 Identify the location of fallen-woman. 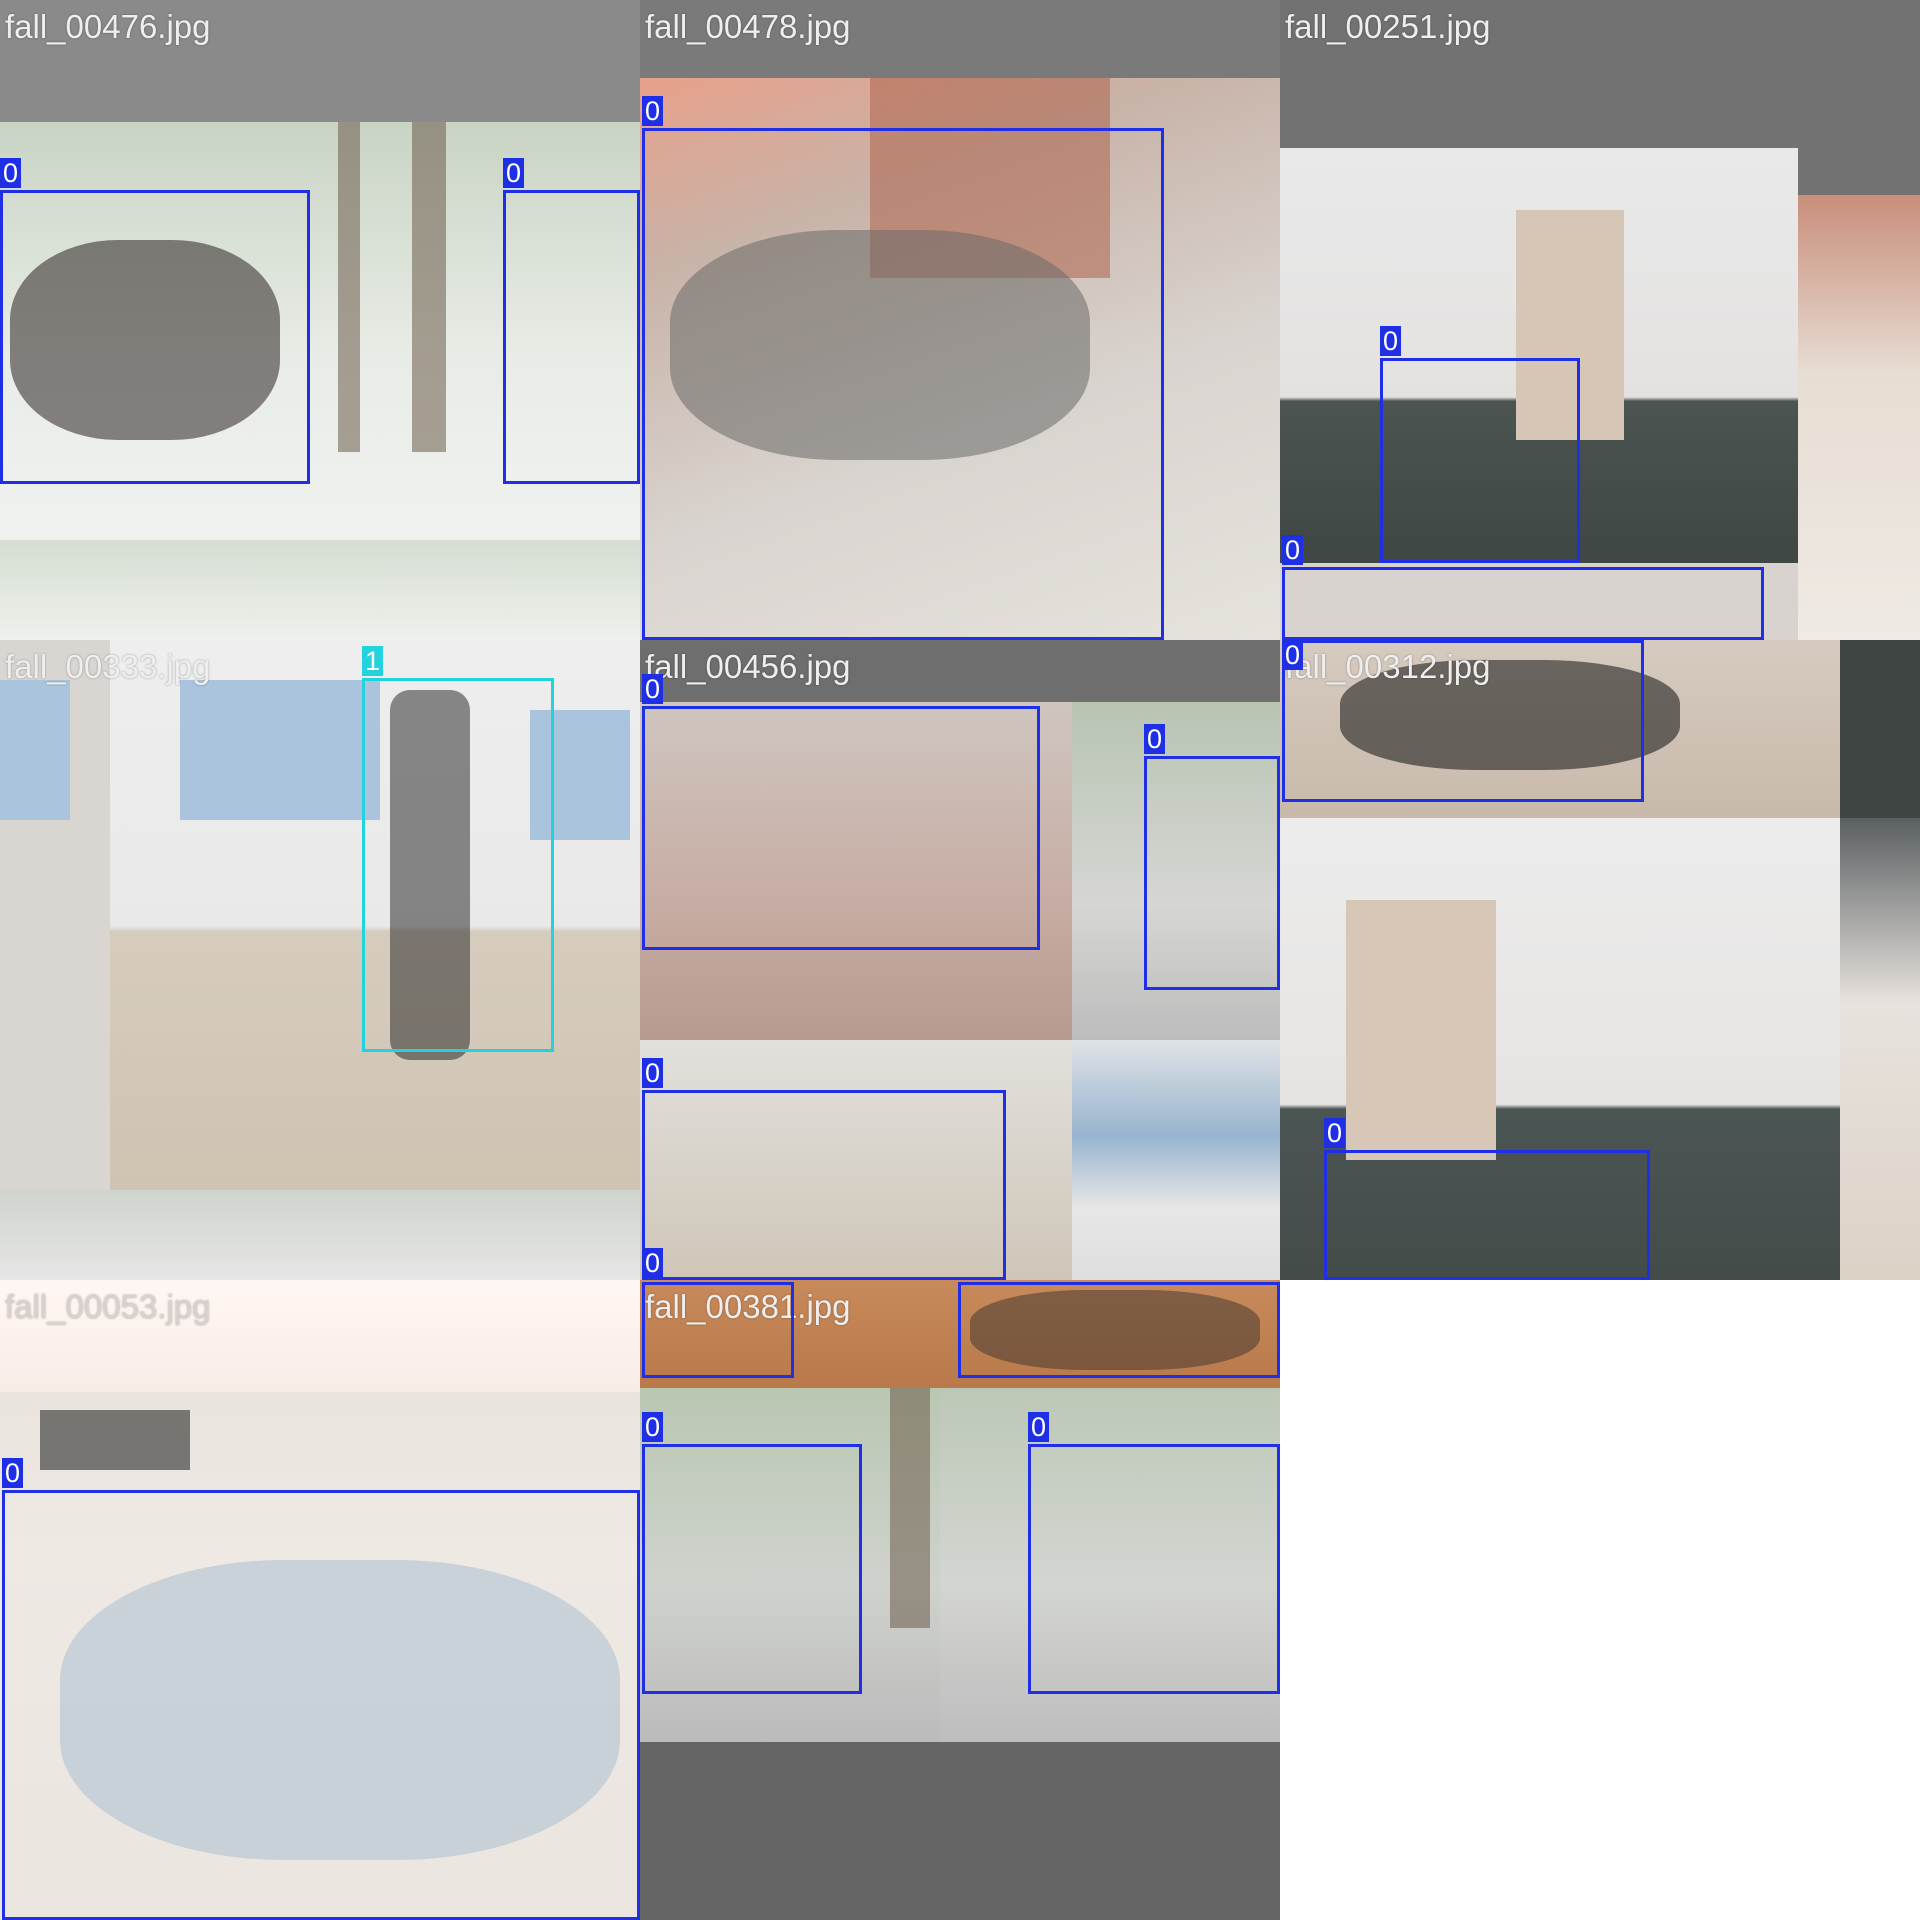
(880, 345).